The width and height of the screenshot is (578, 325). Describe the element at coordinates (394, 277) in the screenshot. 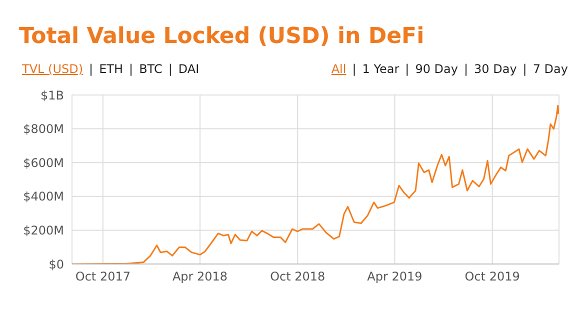

I see `x-tick-label: Apr 2019` at that location.